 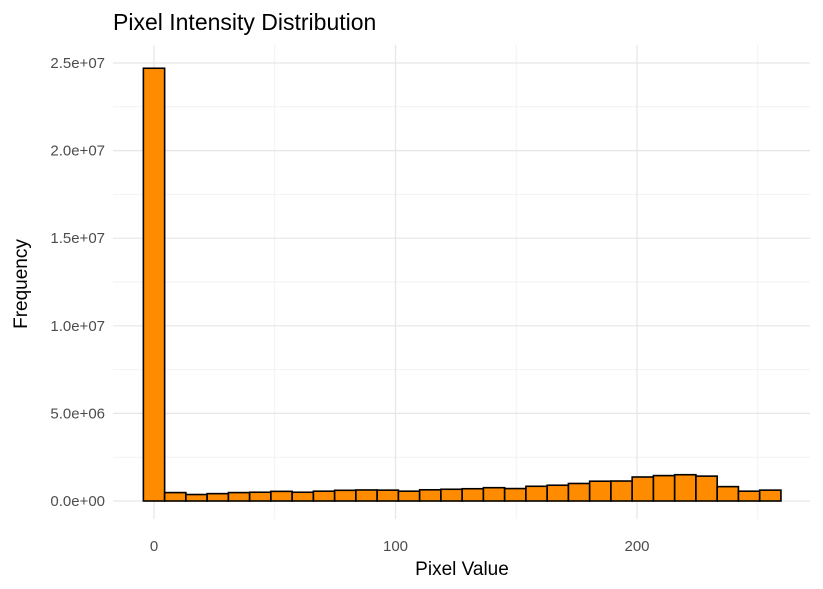 What do you see at coordinates (395, 546) in the screenshot?
I see `x-tick-label: 100` at bounding box center [395, 546].